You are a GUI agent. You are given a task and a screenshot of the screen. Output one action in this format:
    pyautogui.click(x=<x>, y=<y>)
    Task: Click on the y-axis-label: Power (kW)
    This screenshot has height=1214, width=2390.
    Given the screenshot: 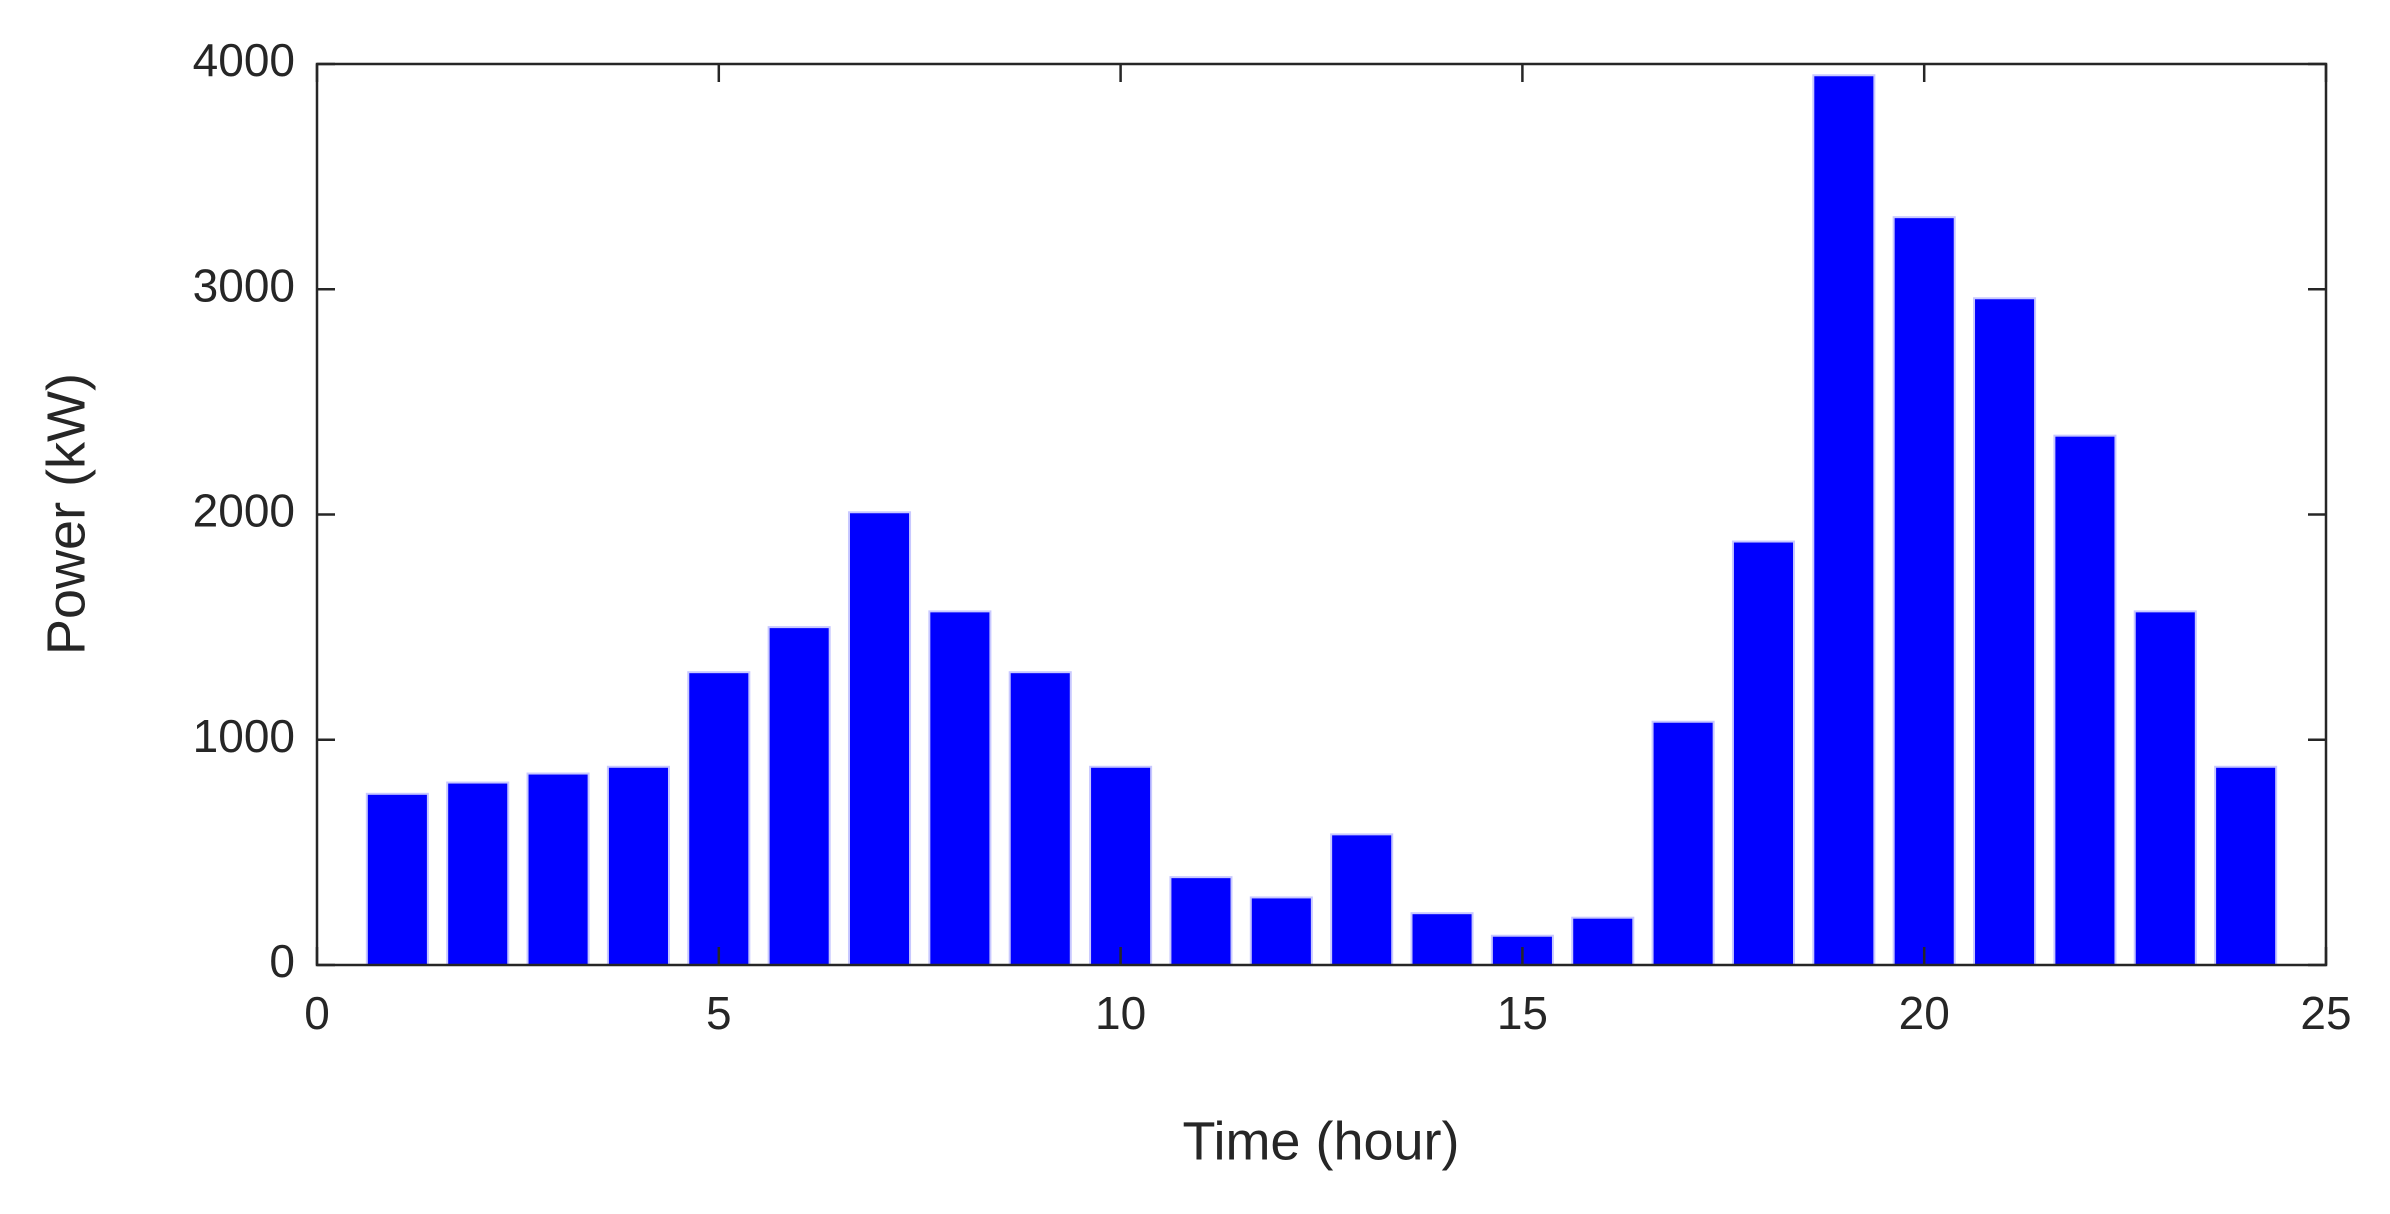 What is the action you would take?
    pyautogui.click(x=66, y=514)
    